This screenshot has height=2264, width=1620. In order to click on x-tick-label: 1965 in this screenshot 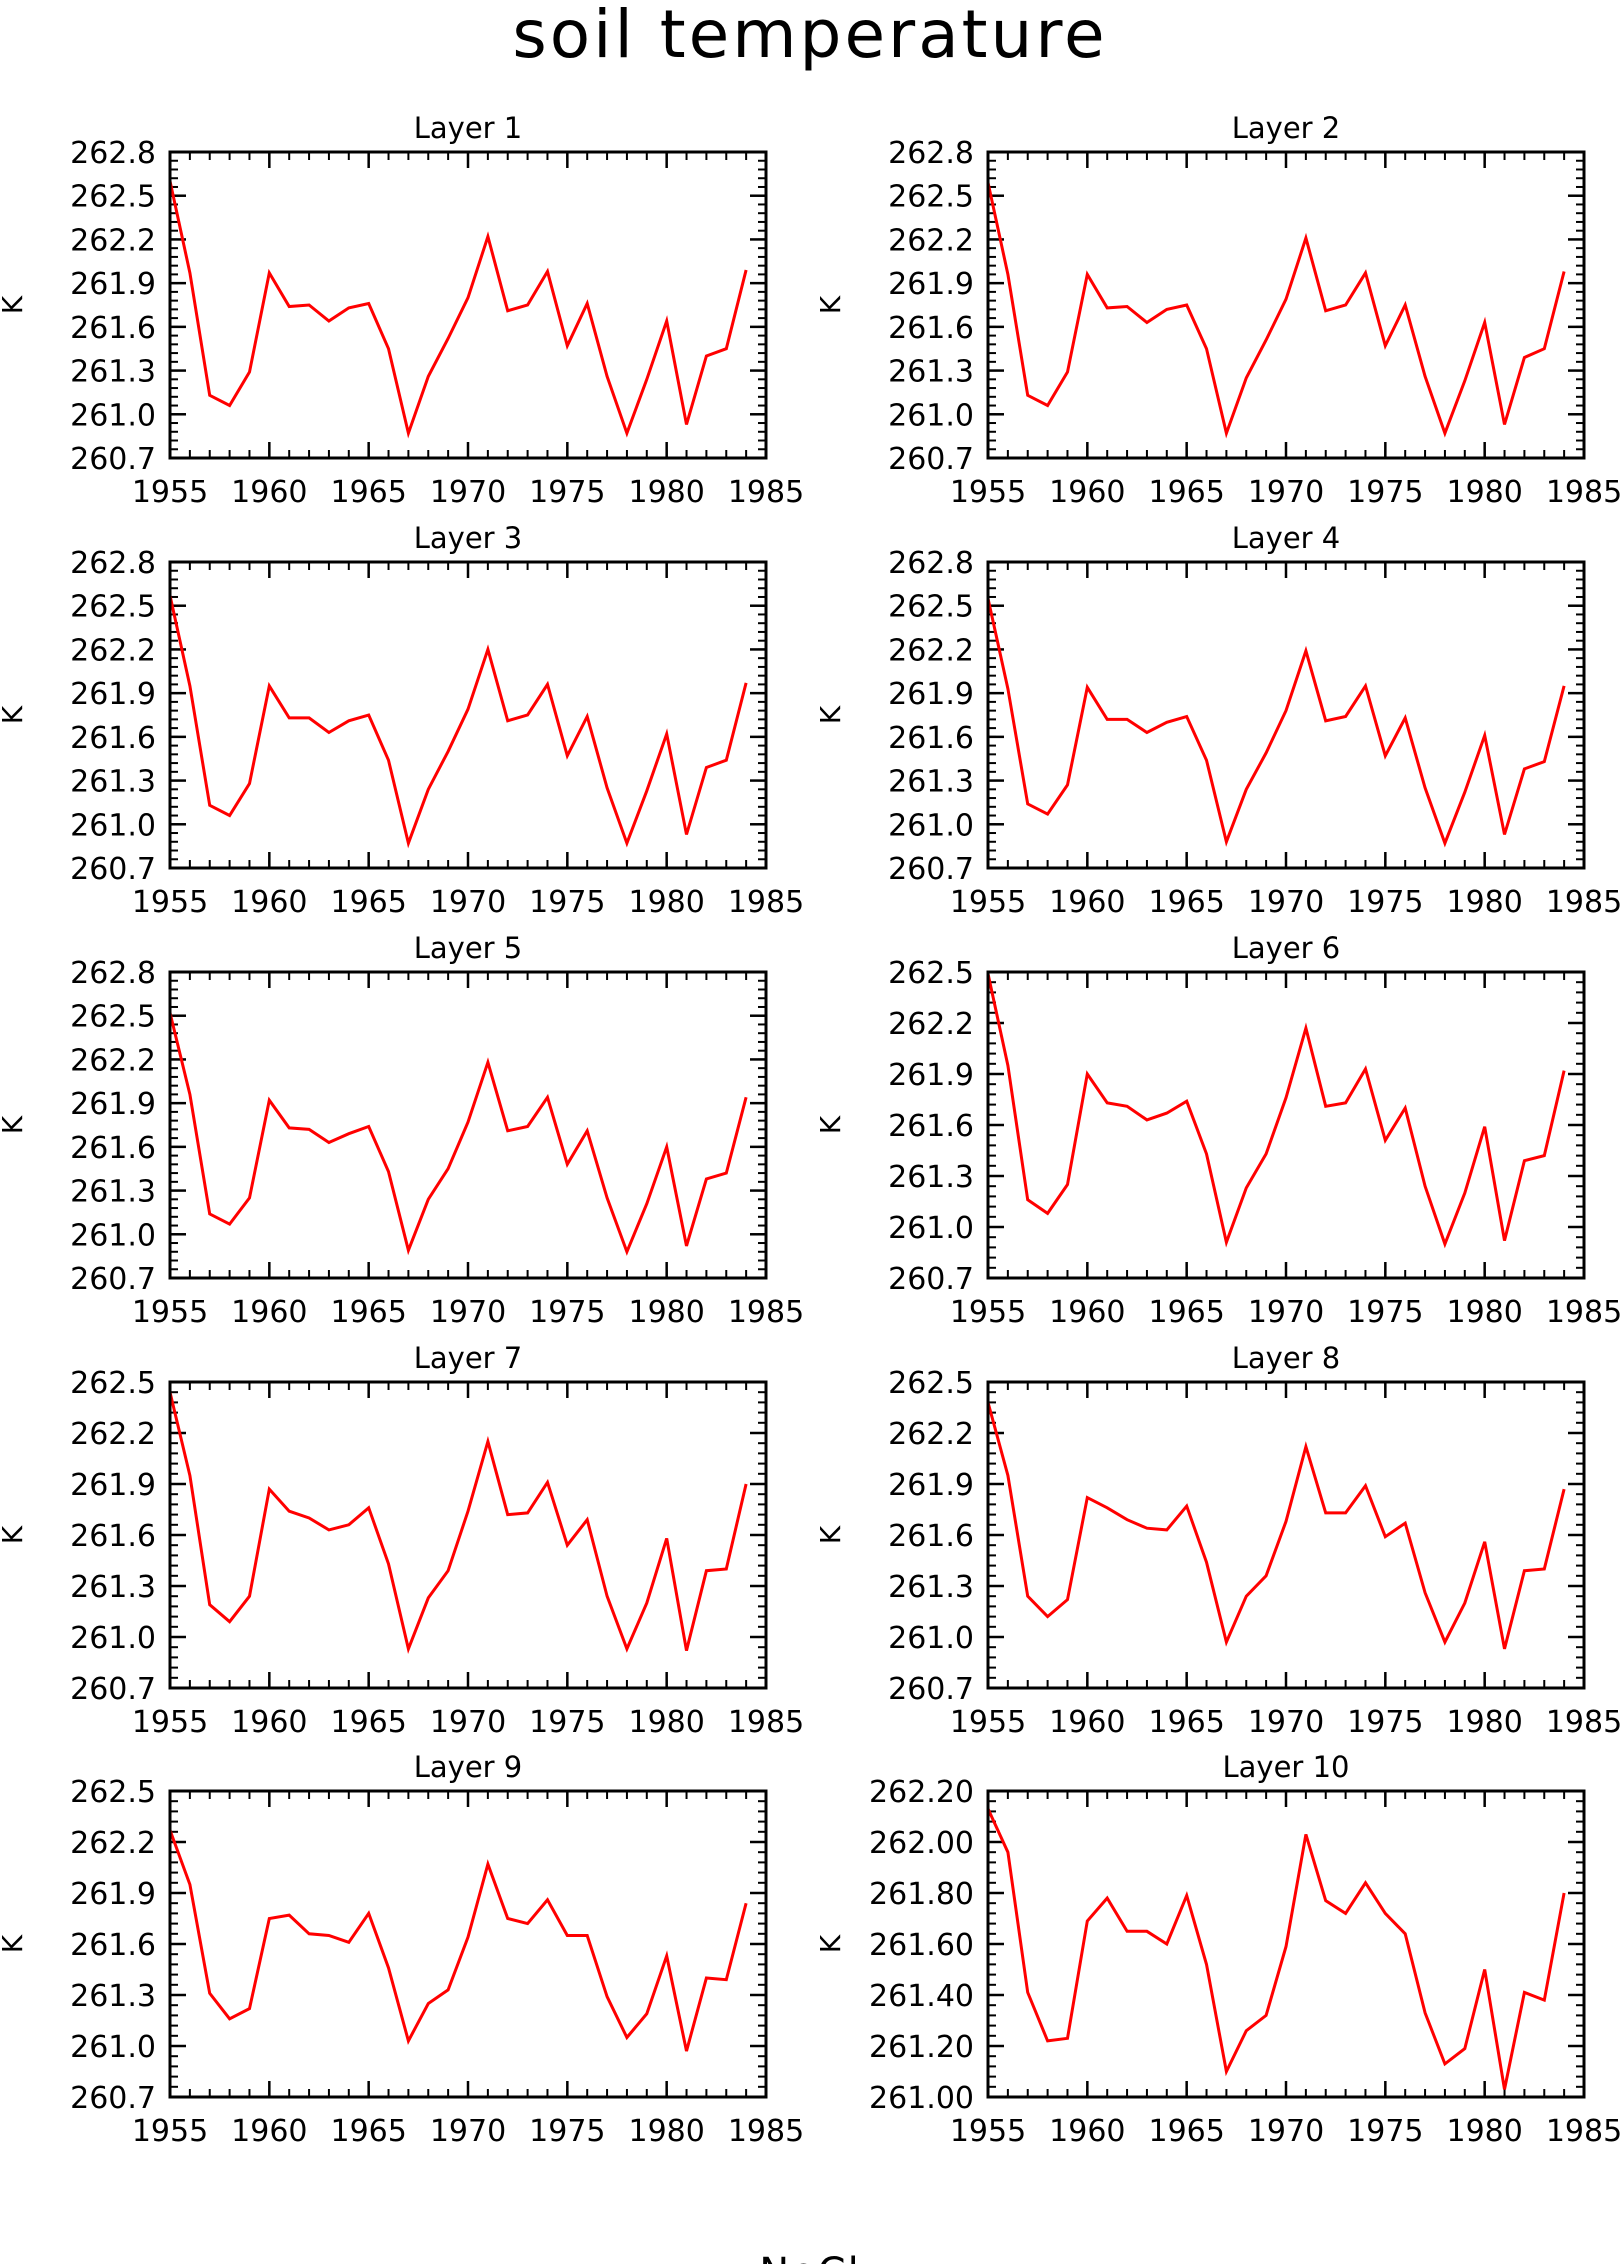, I will do `click(368, 492)`.